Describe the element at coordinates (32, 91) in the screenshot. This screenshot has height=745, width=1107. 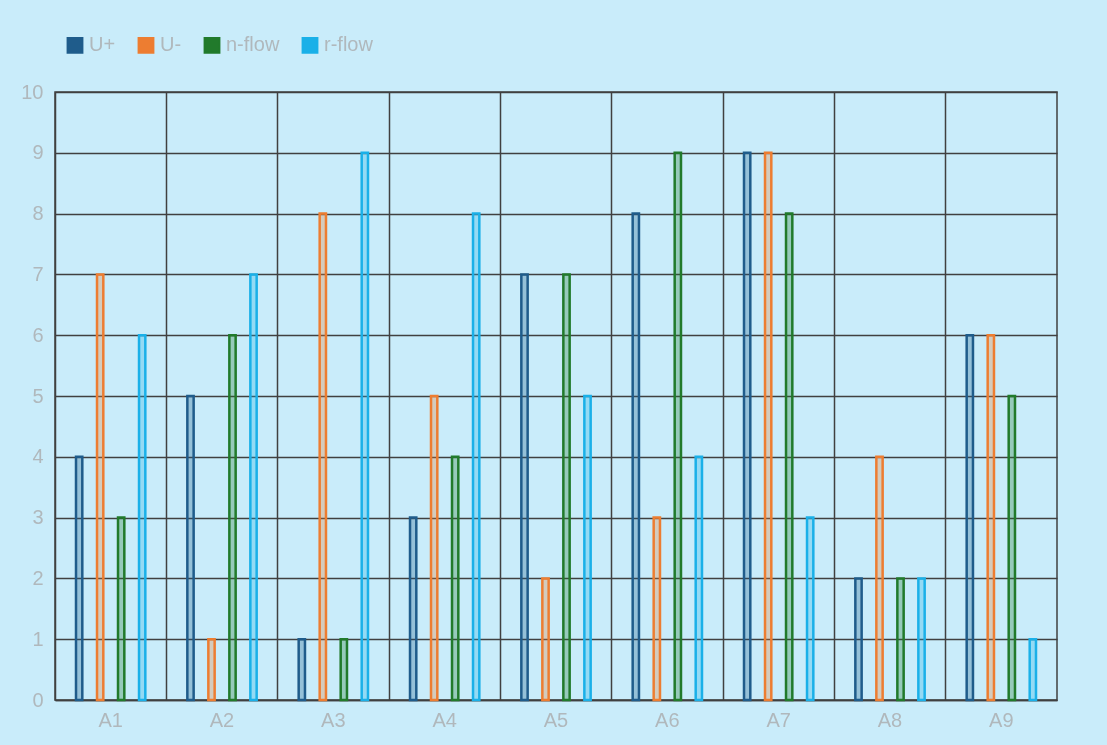
I see `y-tick-label: 10` at that location.